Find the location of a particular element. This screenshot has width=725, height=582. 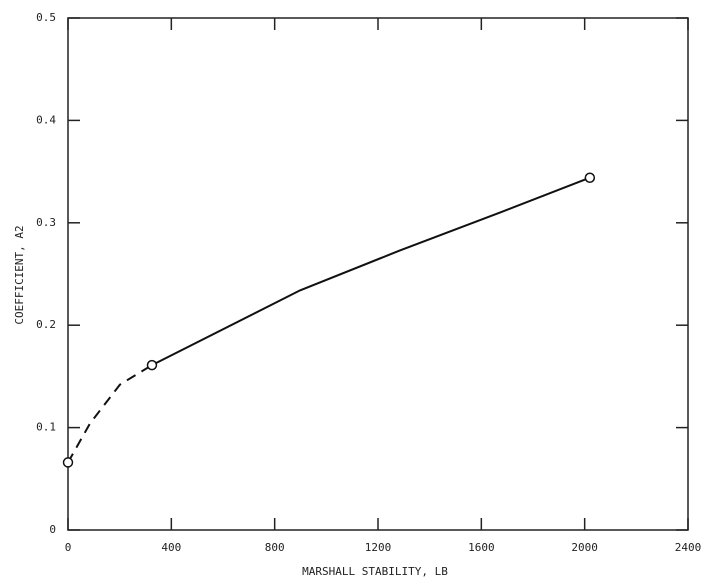

y-tick-label: 0.3 is located at coordinates (46, 222).